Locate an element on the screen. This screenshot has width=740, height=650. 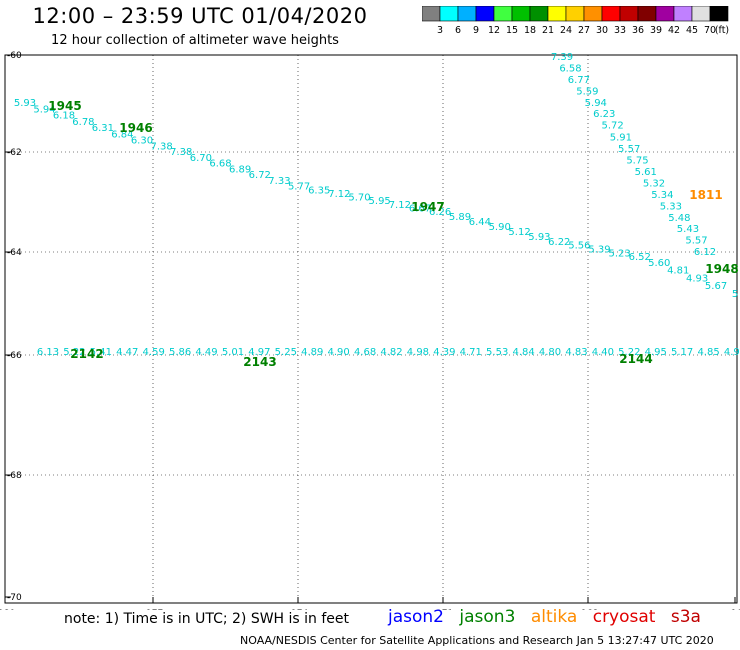
swh-label: 5.91 is located at coordinates (621, 137).